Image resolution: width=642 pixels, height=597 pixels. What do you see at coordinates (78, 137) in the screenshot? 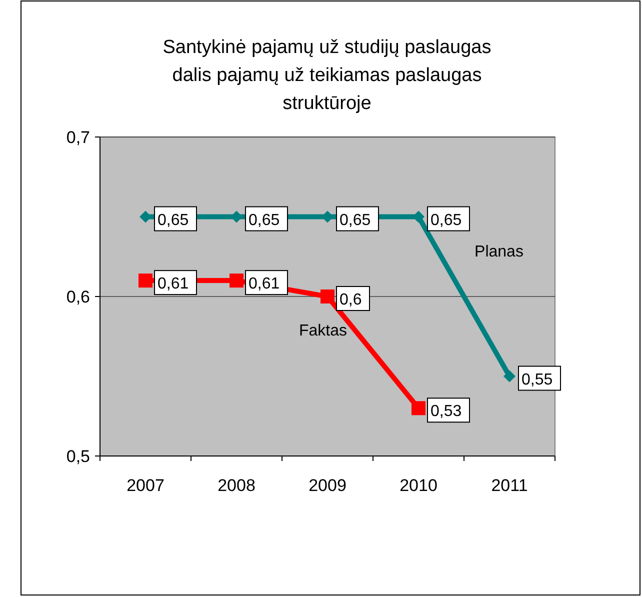
I see `y-tick-label: 0,7` at bounding box center [78, 137].